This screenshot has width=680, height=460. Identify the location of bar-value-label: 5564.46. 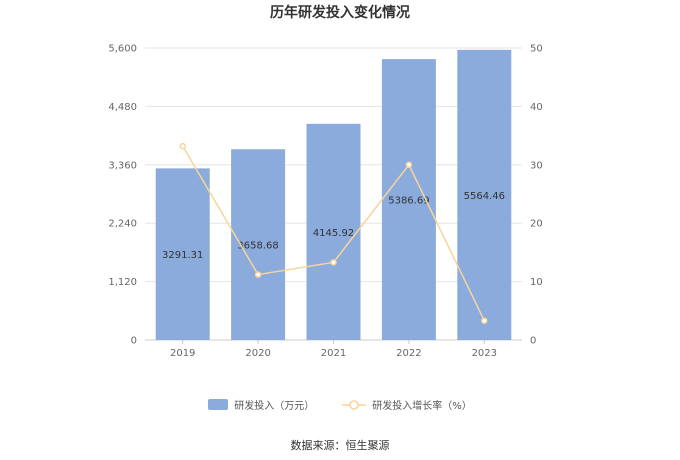
(484, 196).